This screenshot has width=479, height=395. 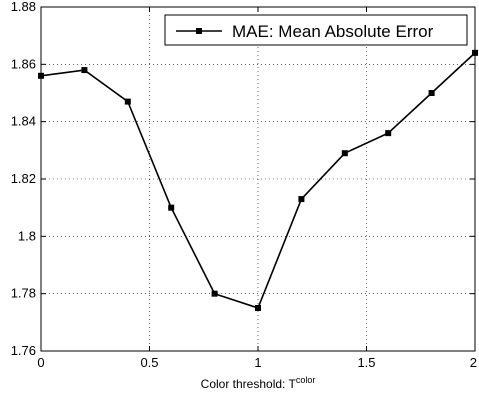 I want to click on legend-box, so click(x=316, y=30).